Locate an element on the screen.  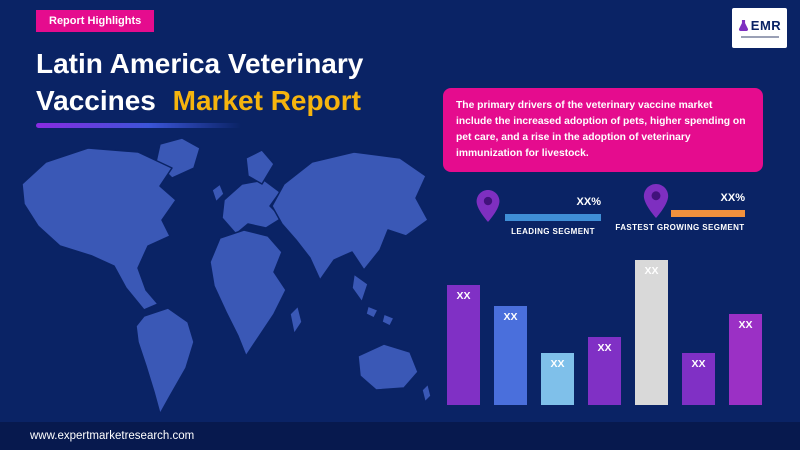
report-highlights-badge: Report Highlights is located at coordinates (95, 21).